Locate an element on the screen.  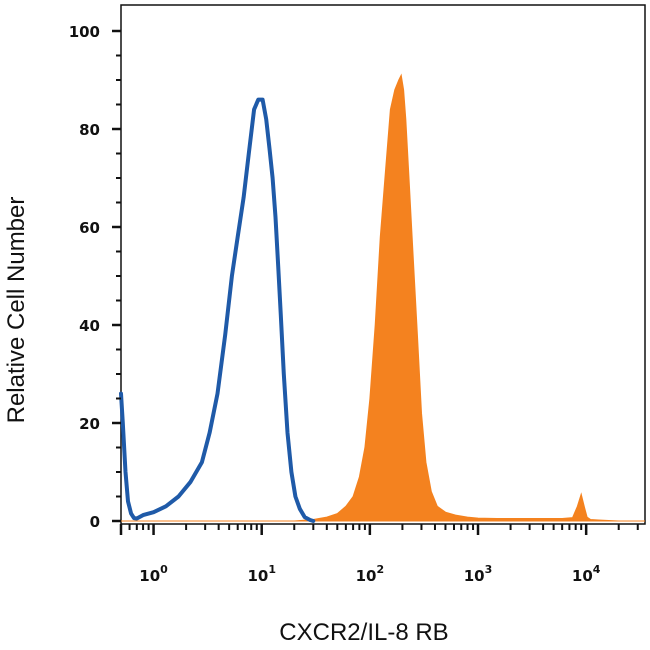
y-tick-label: 60 is located at coordinates (89, 228).